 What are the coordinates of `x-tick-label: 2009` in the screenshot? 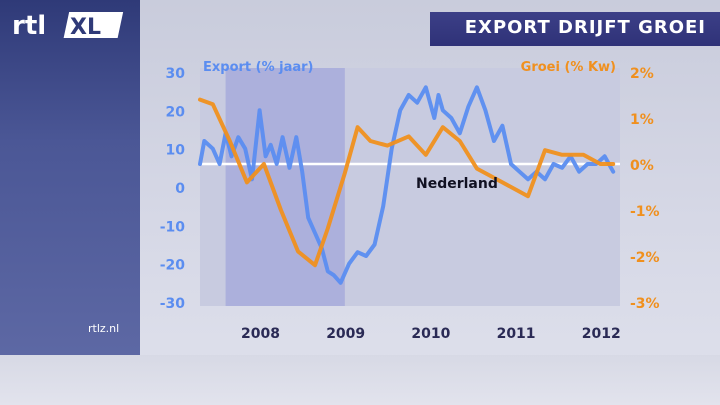 It's located at (345, 334).